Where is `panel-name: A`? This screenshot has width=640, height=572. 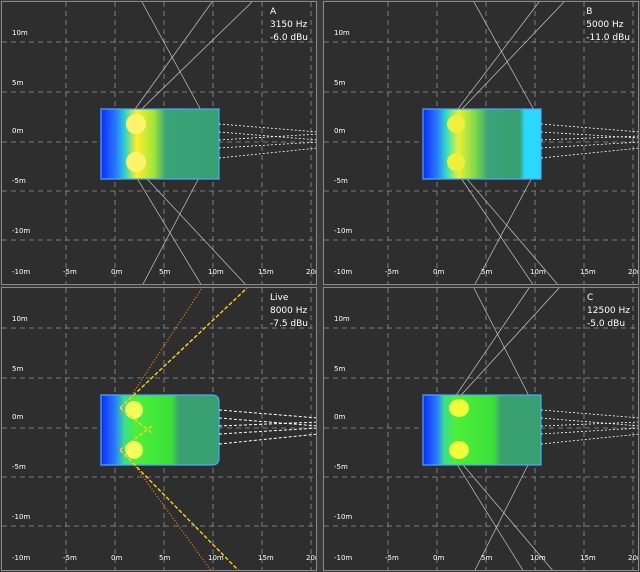 panel-name: A is located at coordinates (273, 12).